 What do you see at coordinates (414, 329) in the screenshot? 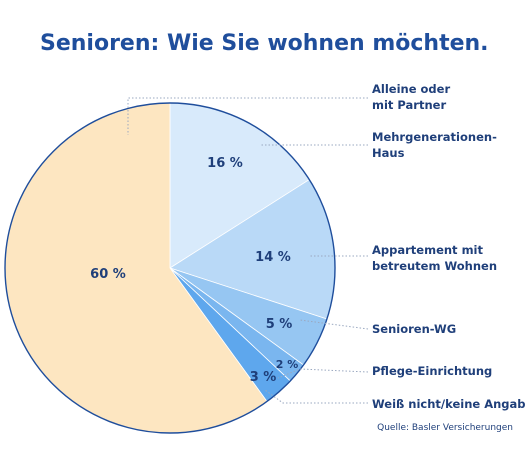
I see `legend-label-3: Senioren-WG` at bounding box center [414, 329].